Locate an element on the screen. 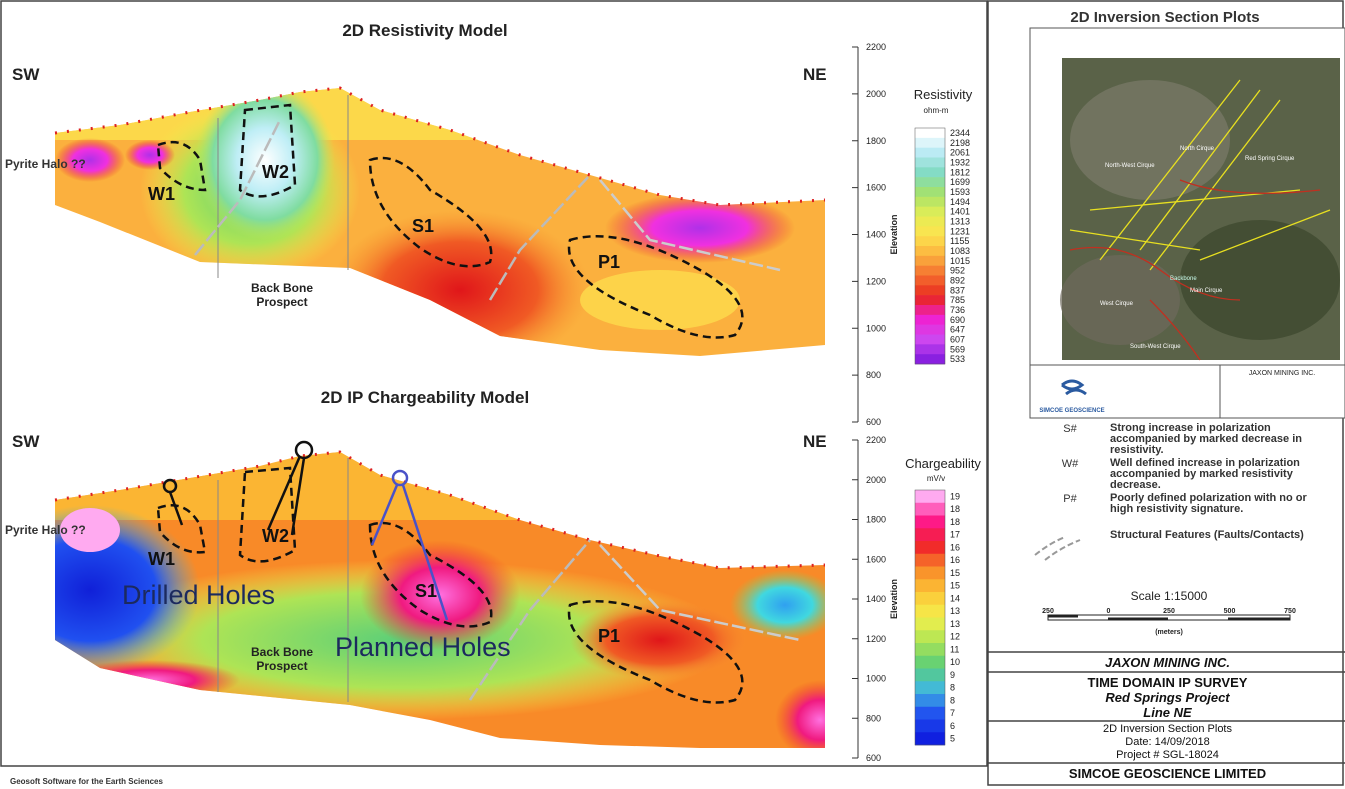 The width and height of the screenshot is (1345, 789). zone-label: W2 is located at coordinates (275, 172).